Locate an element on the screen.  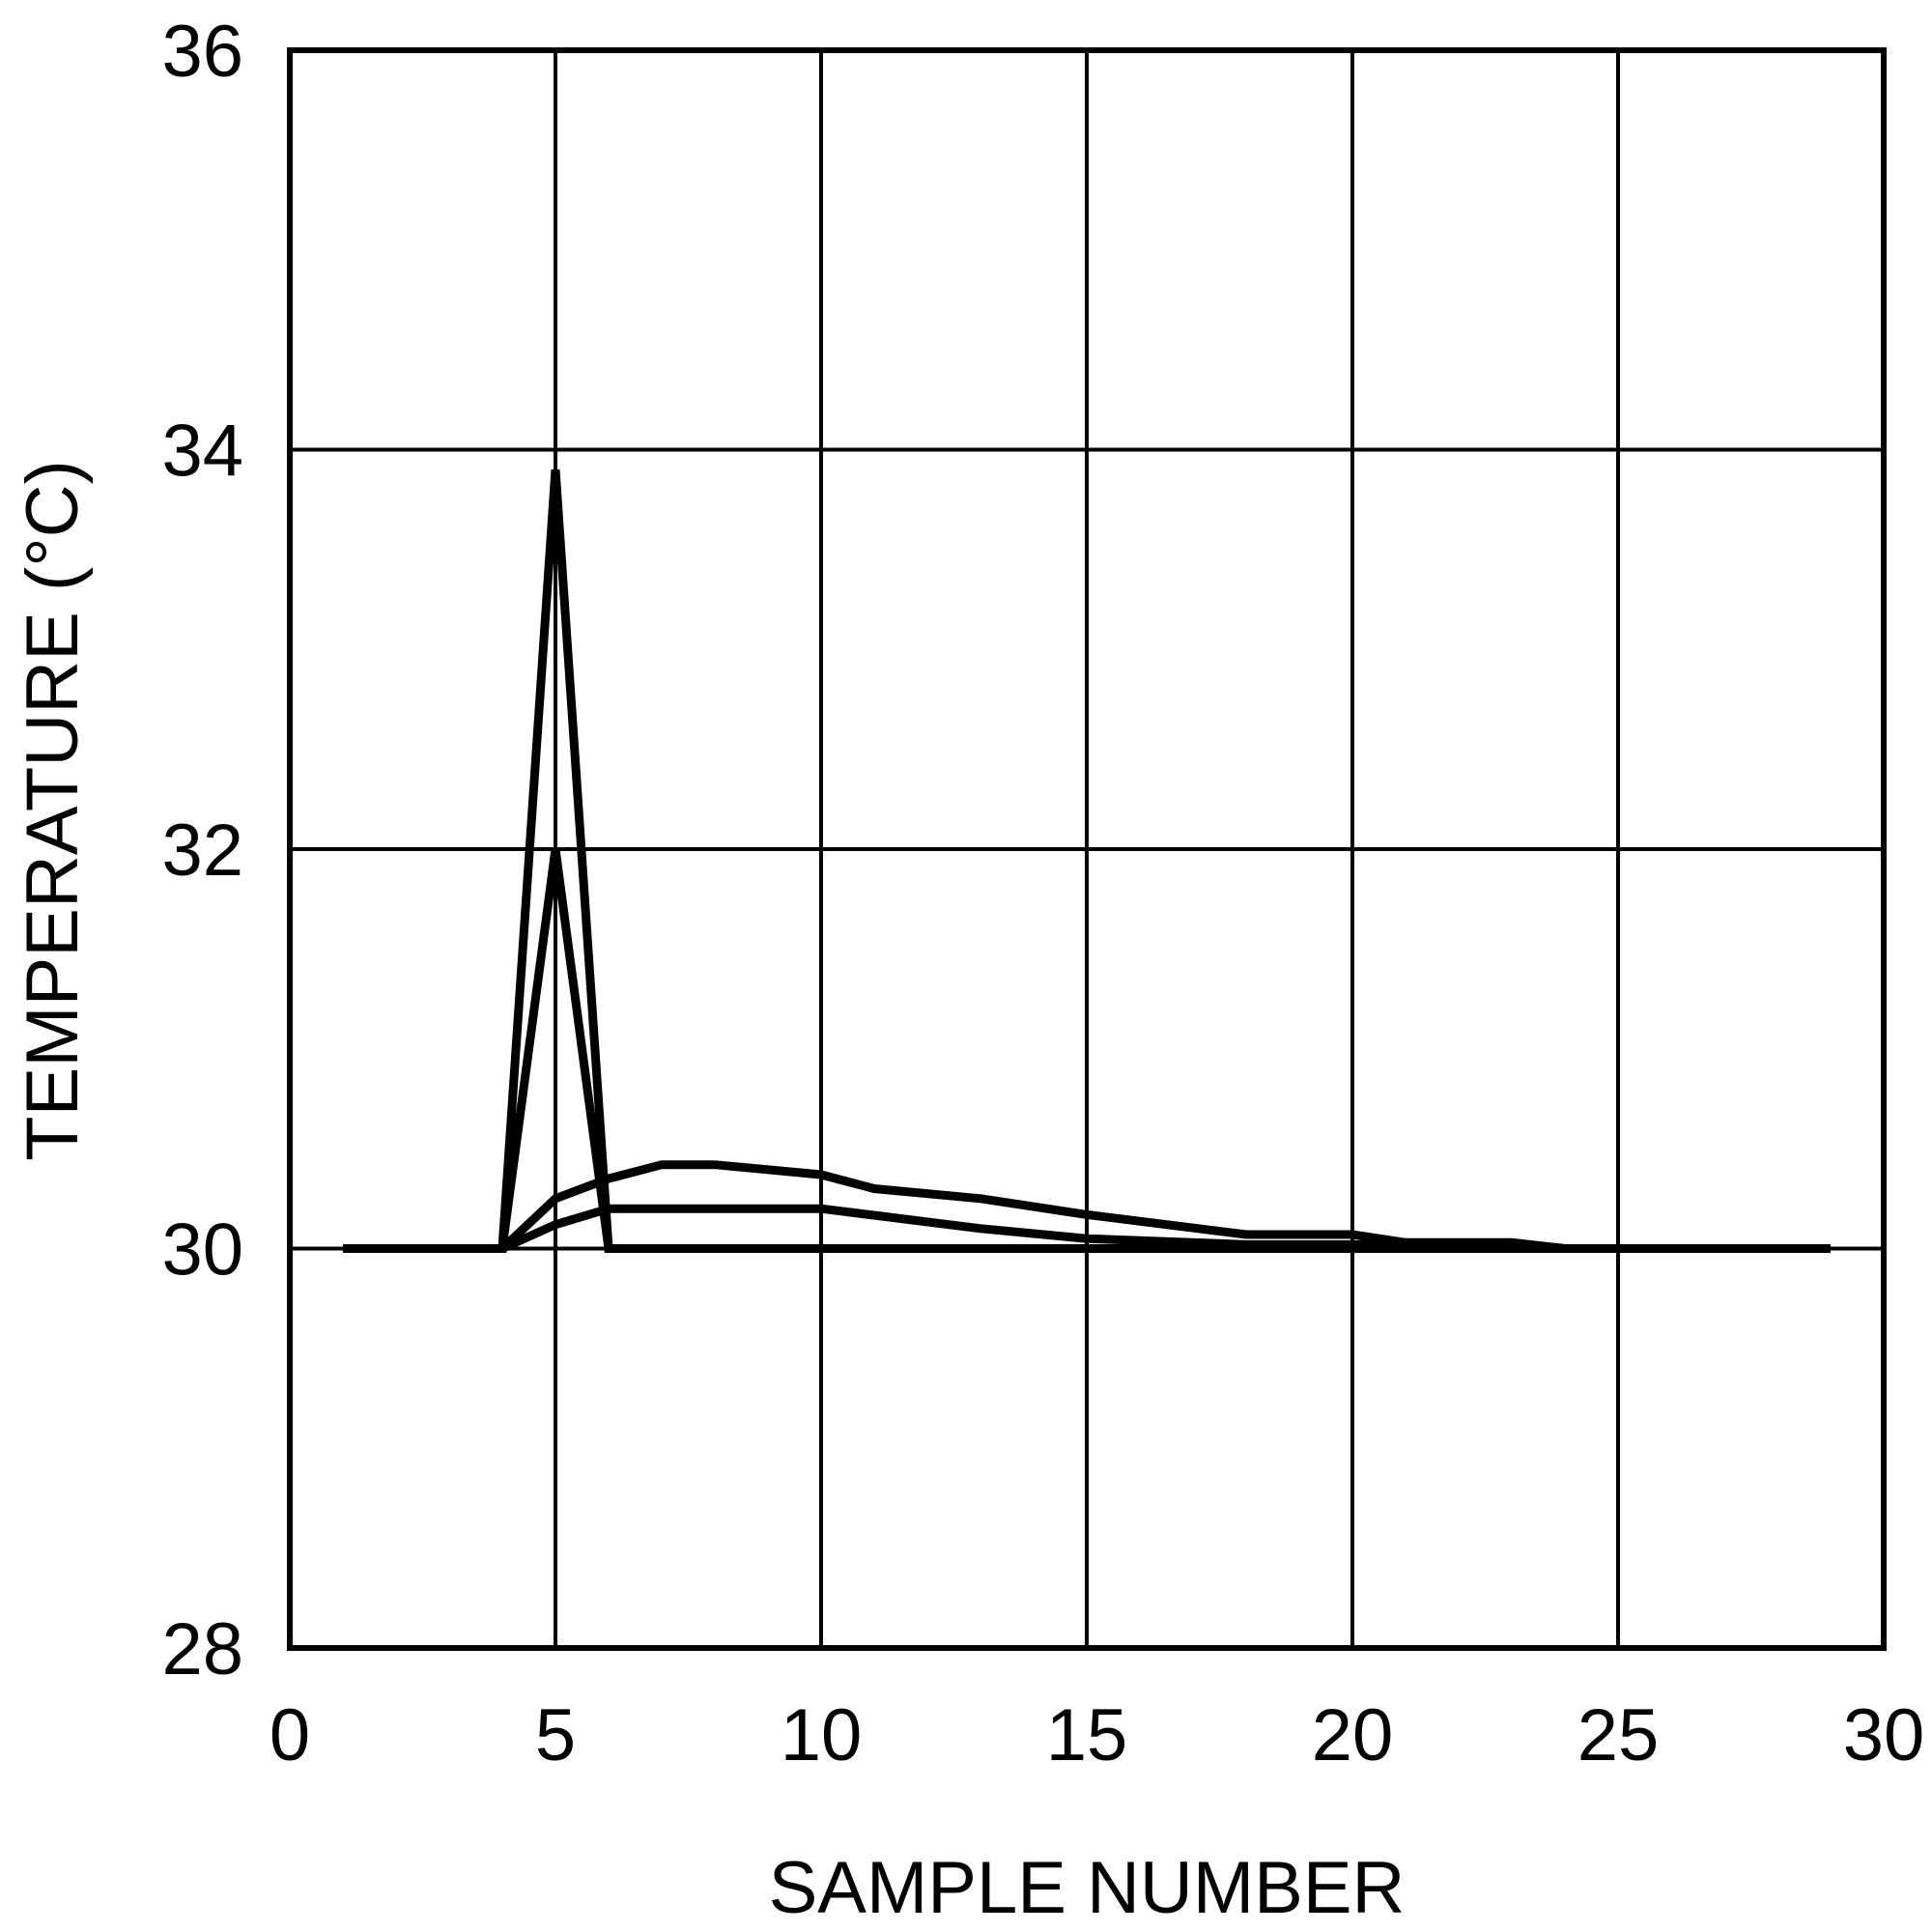
y-tick-label: 36 is located at coordinates (202, 52).